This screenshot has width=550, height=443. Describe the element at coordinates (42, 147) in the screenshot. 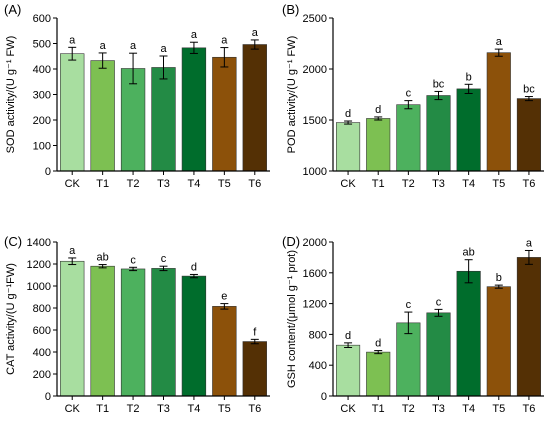

I see `y-tick-label: 100` at that location.